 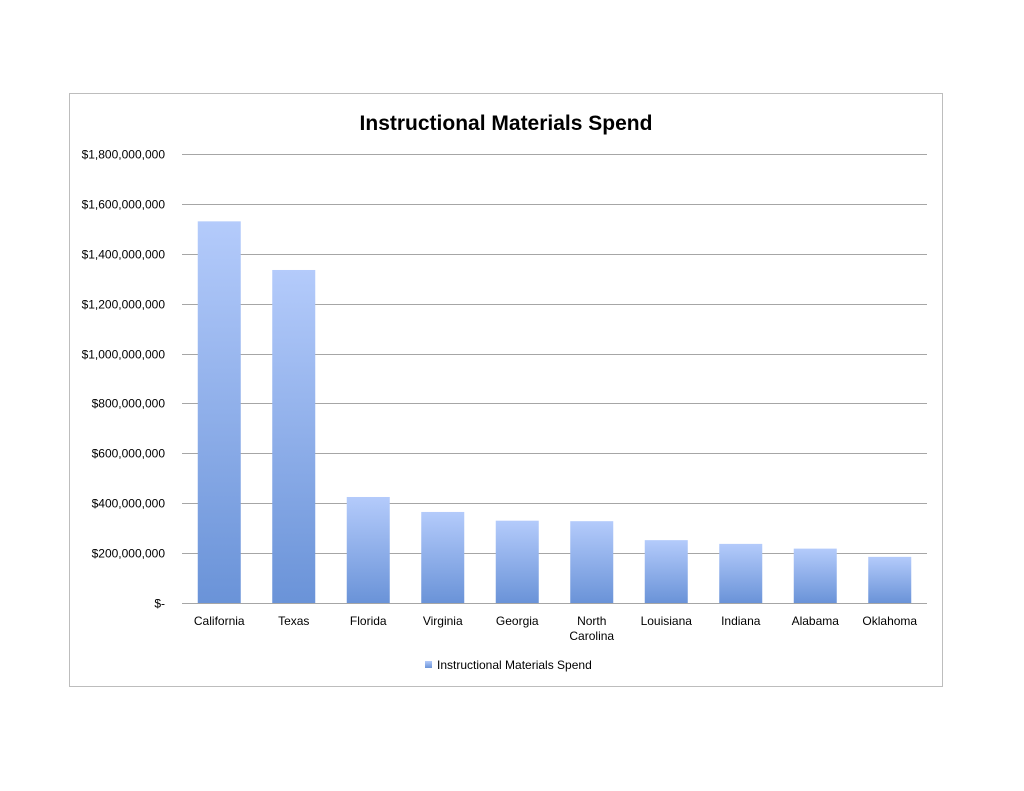 I want to click on x-tick-label: Georgia, so click(x=517, y=621).